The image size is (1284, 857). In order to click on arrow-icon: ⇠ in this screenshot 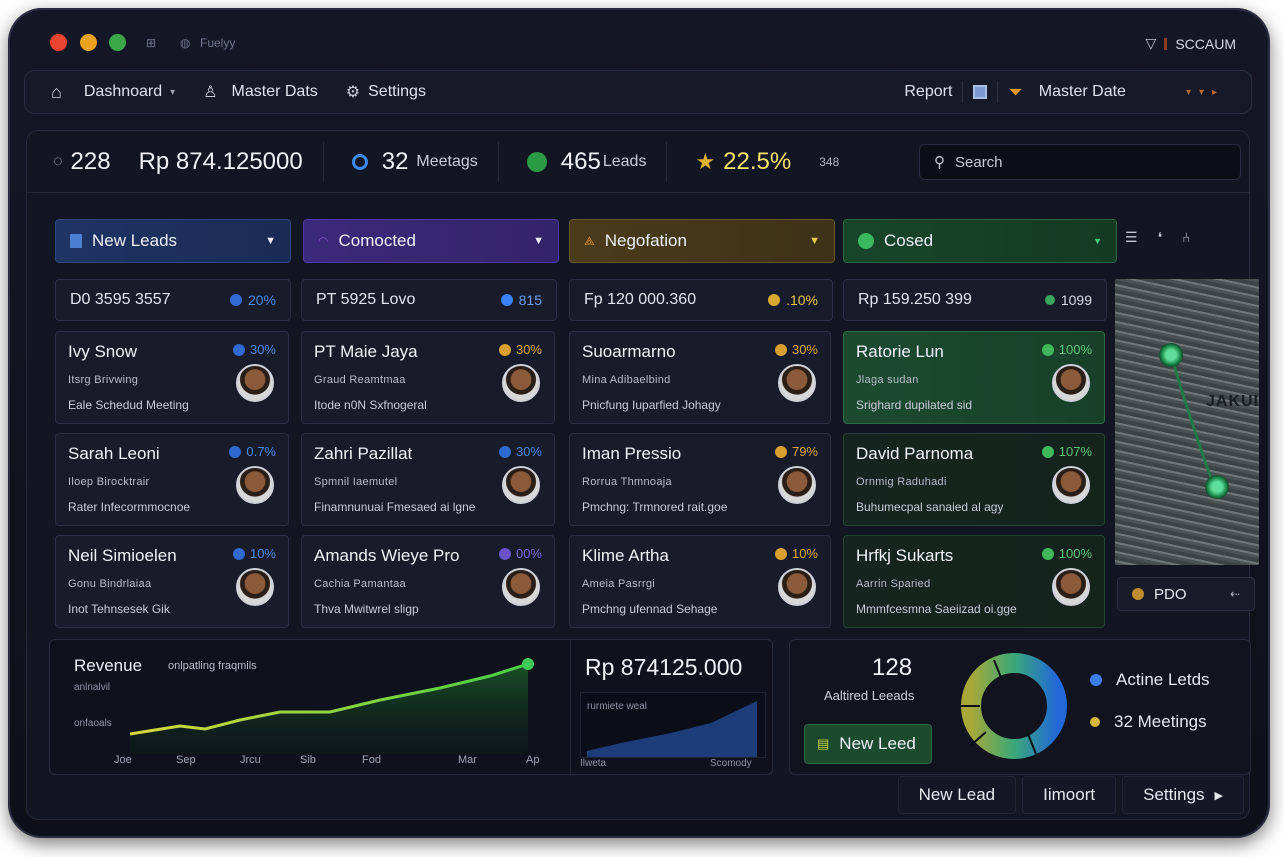, I will do `click(1234, 594)`.